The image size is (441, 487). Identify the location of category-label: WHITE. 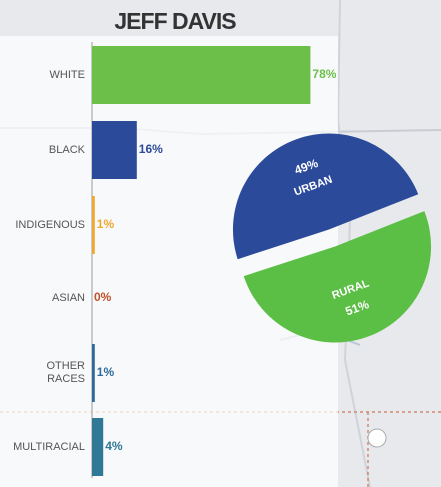
(42, 75).